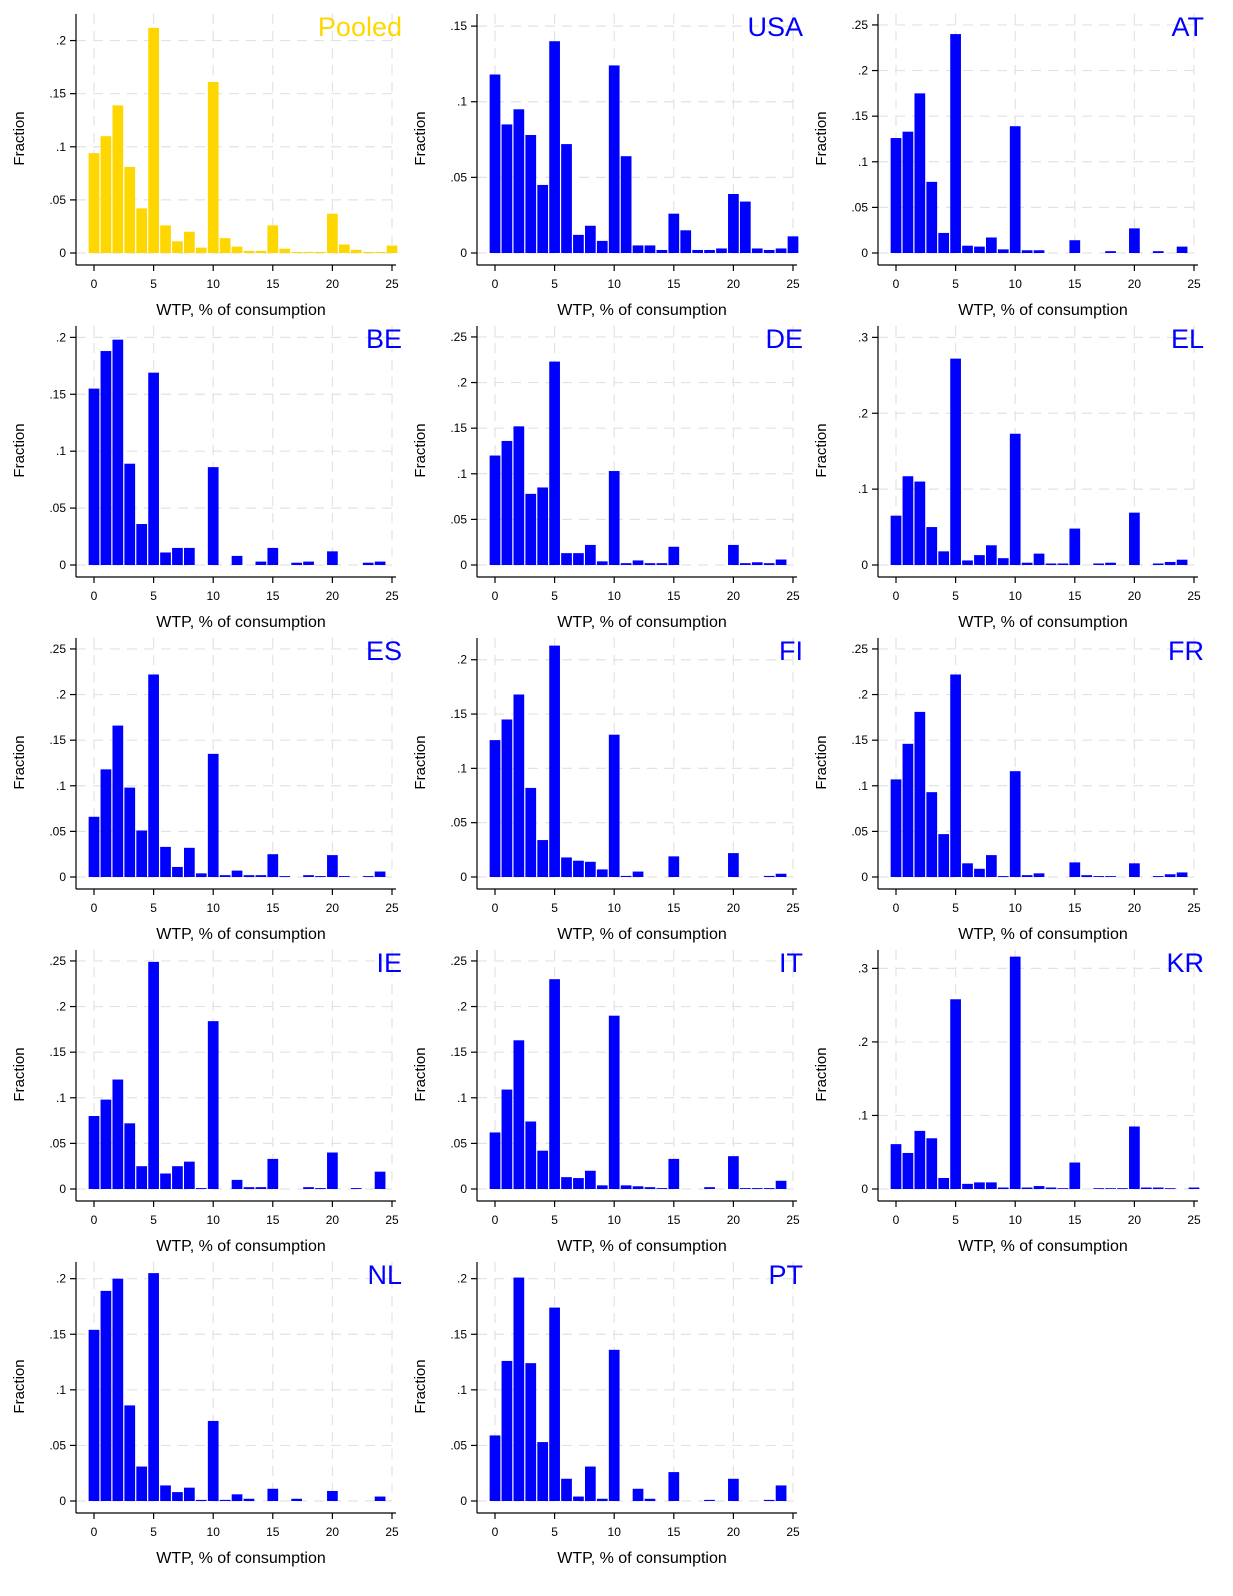 This screenshot has height=1596, width=1233. I want to click on y-tick-label: .3, so click(863, 337).